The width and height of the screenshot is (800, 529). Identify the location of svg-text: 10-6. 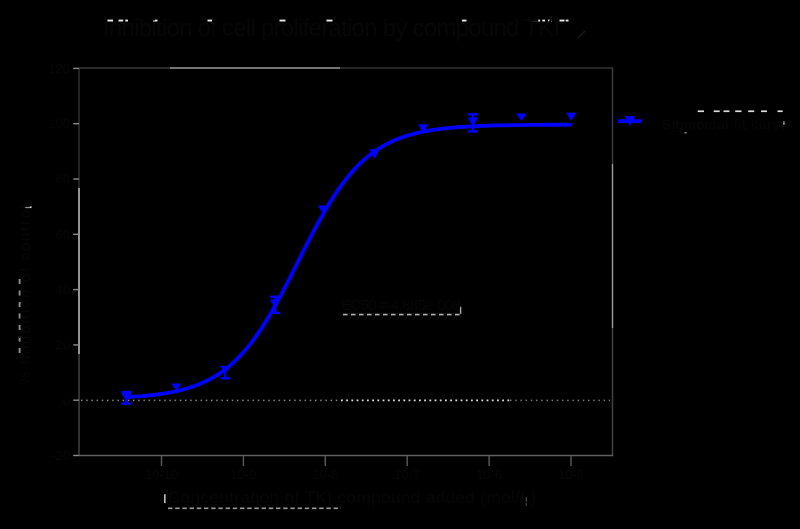
(489, 474).